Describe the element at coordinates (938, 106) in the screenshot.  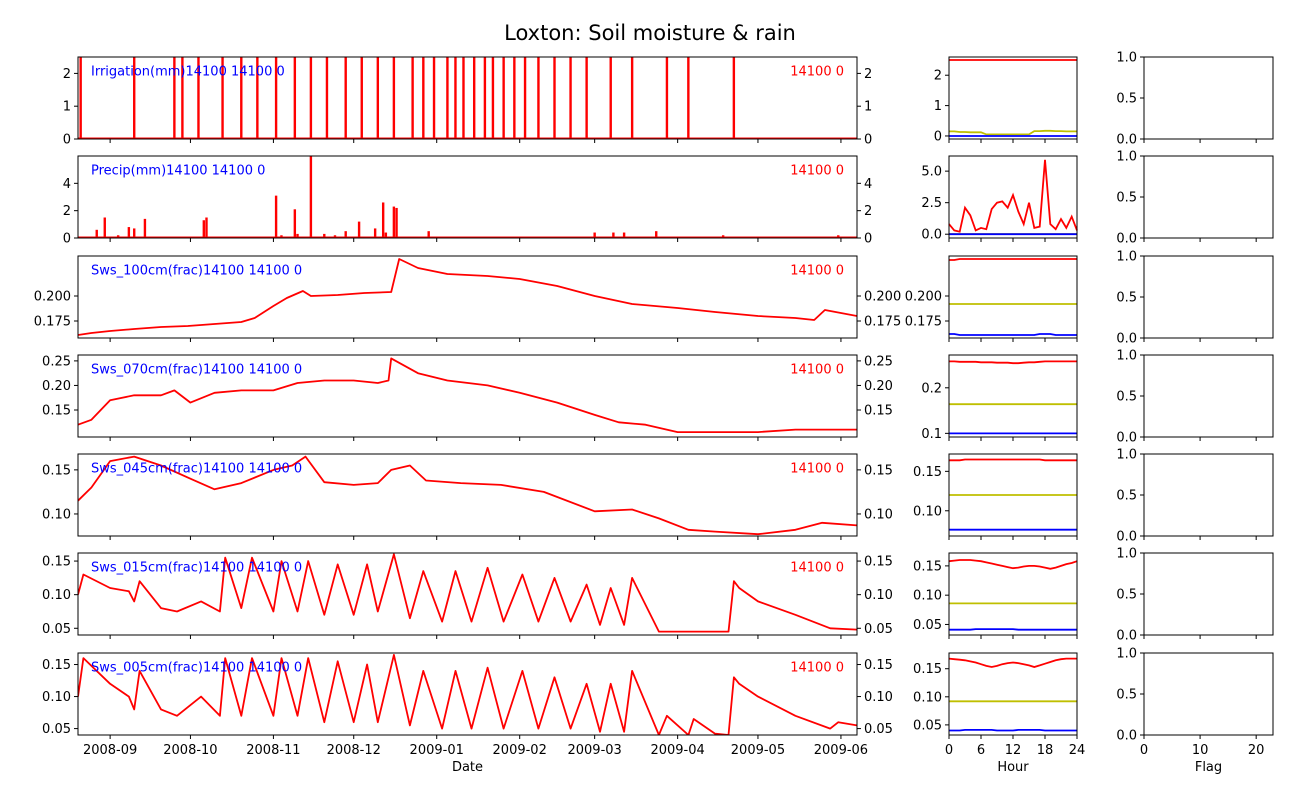
I see `y-tick-label: 1` at that location.